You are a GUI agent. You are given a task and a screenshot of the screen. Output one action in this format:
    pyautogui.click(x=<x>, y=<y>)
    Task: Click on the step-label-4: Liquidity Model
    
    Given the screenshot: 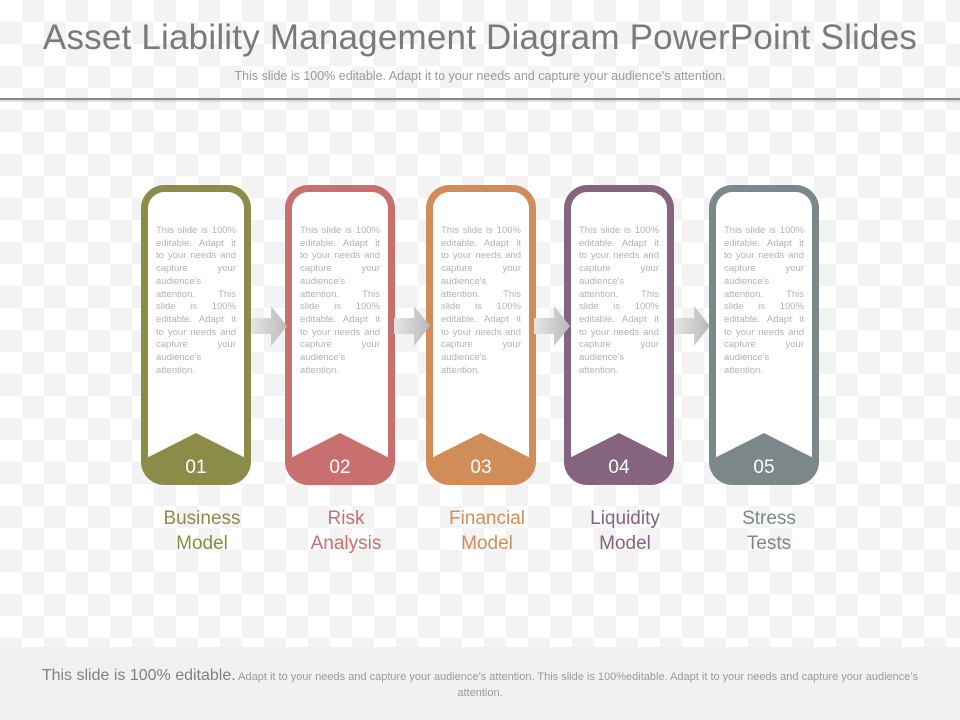 What is the action you would take?
    pyautogui.click(x=625, y=531)
    